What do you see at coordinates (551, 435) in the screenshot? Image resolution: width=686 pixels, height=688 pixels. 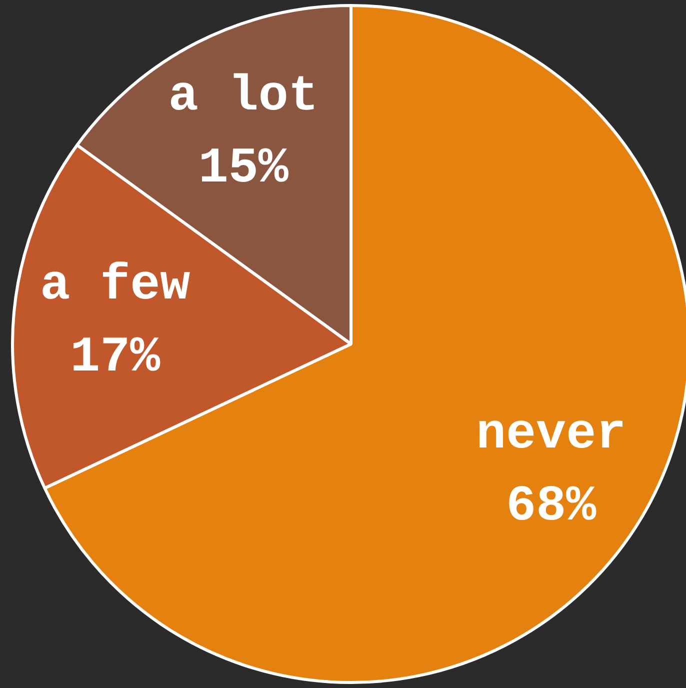 I see `slice-label: never` at bounding box center [551, 435].